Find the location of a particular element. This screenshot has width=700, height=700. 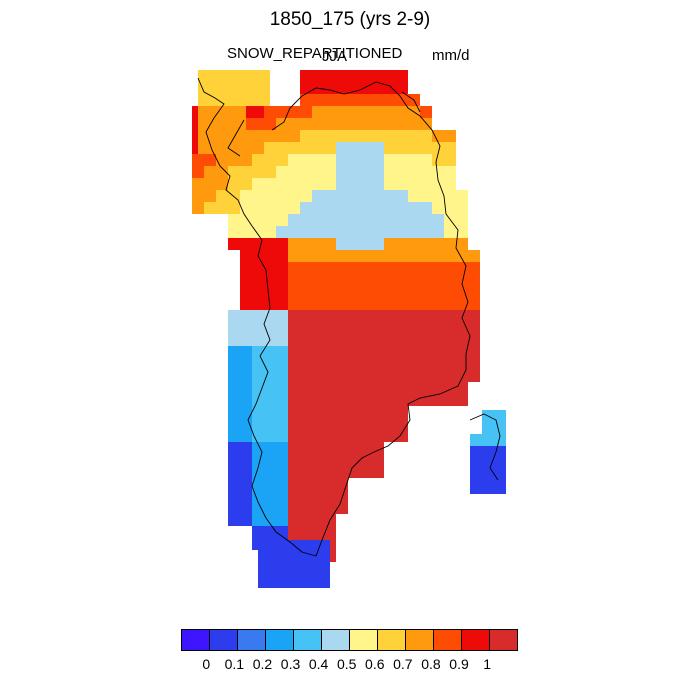

variable-label: SNOW_REPARTITIONED is located at coordinates (315, 53).